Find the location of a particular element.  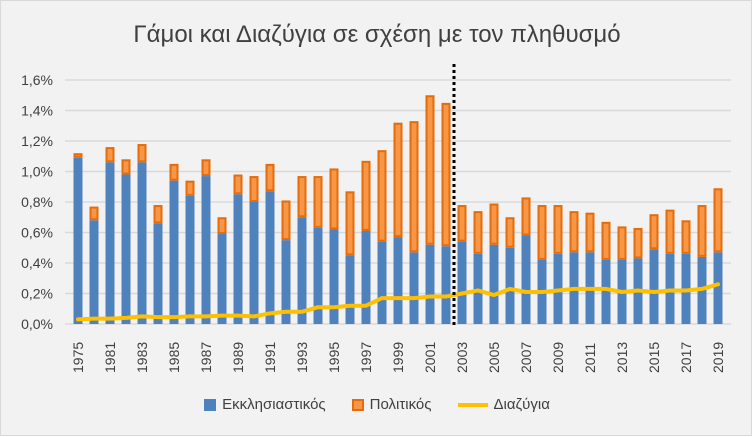

y-tick-label: 1,2% is located at coordinates (37, 141).